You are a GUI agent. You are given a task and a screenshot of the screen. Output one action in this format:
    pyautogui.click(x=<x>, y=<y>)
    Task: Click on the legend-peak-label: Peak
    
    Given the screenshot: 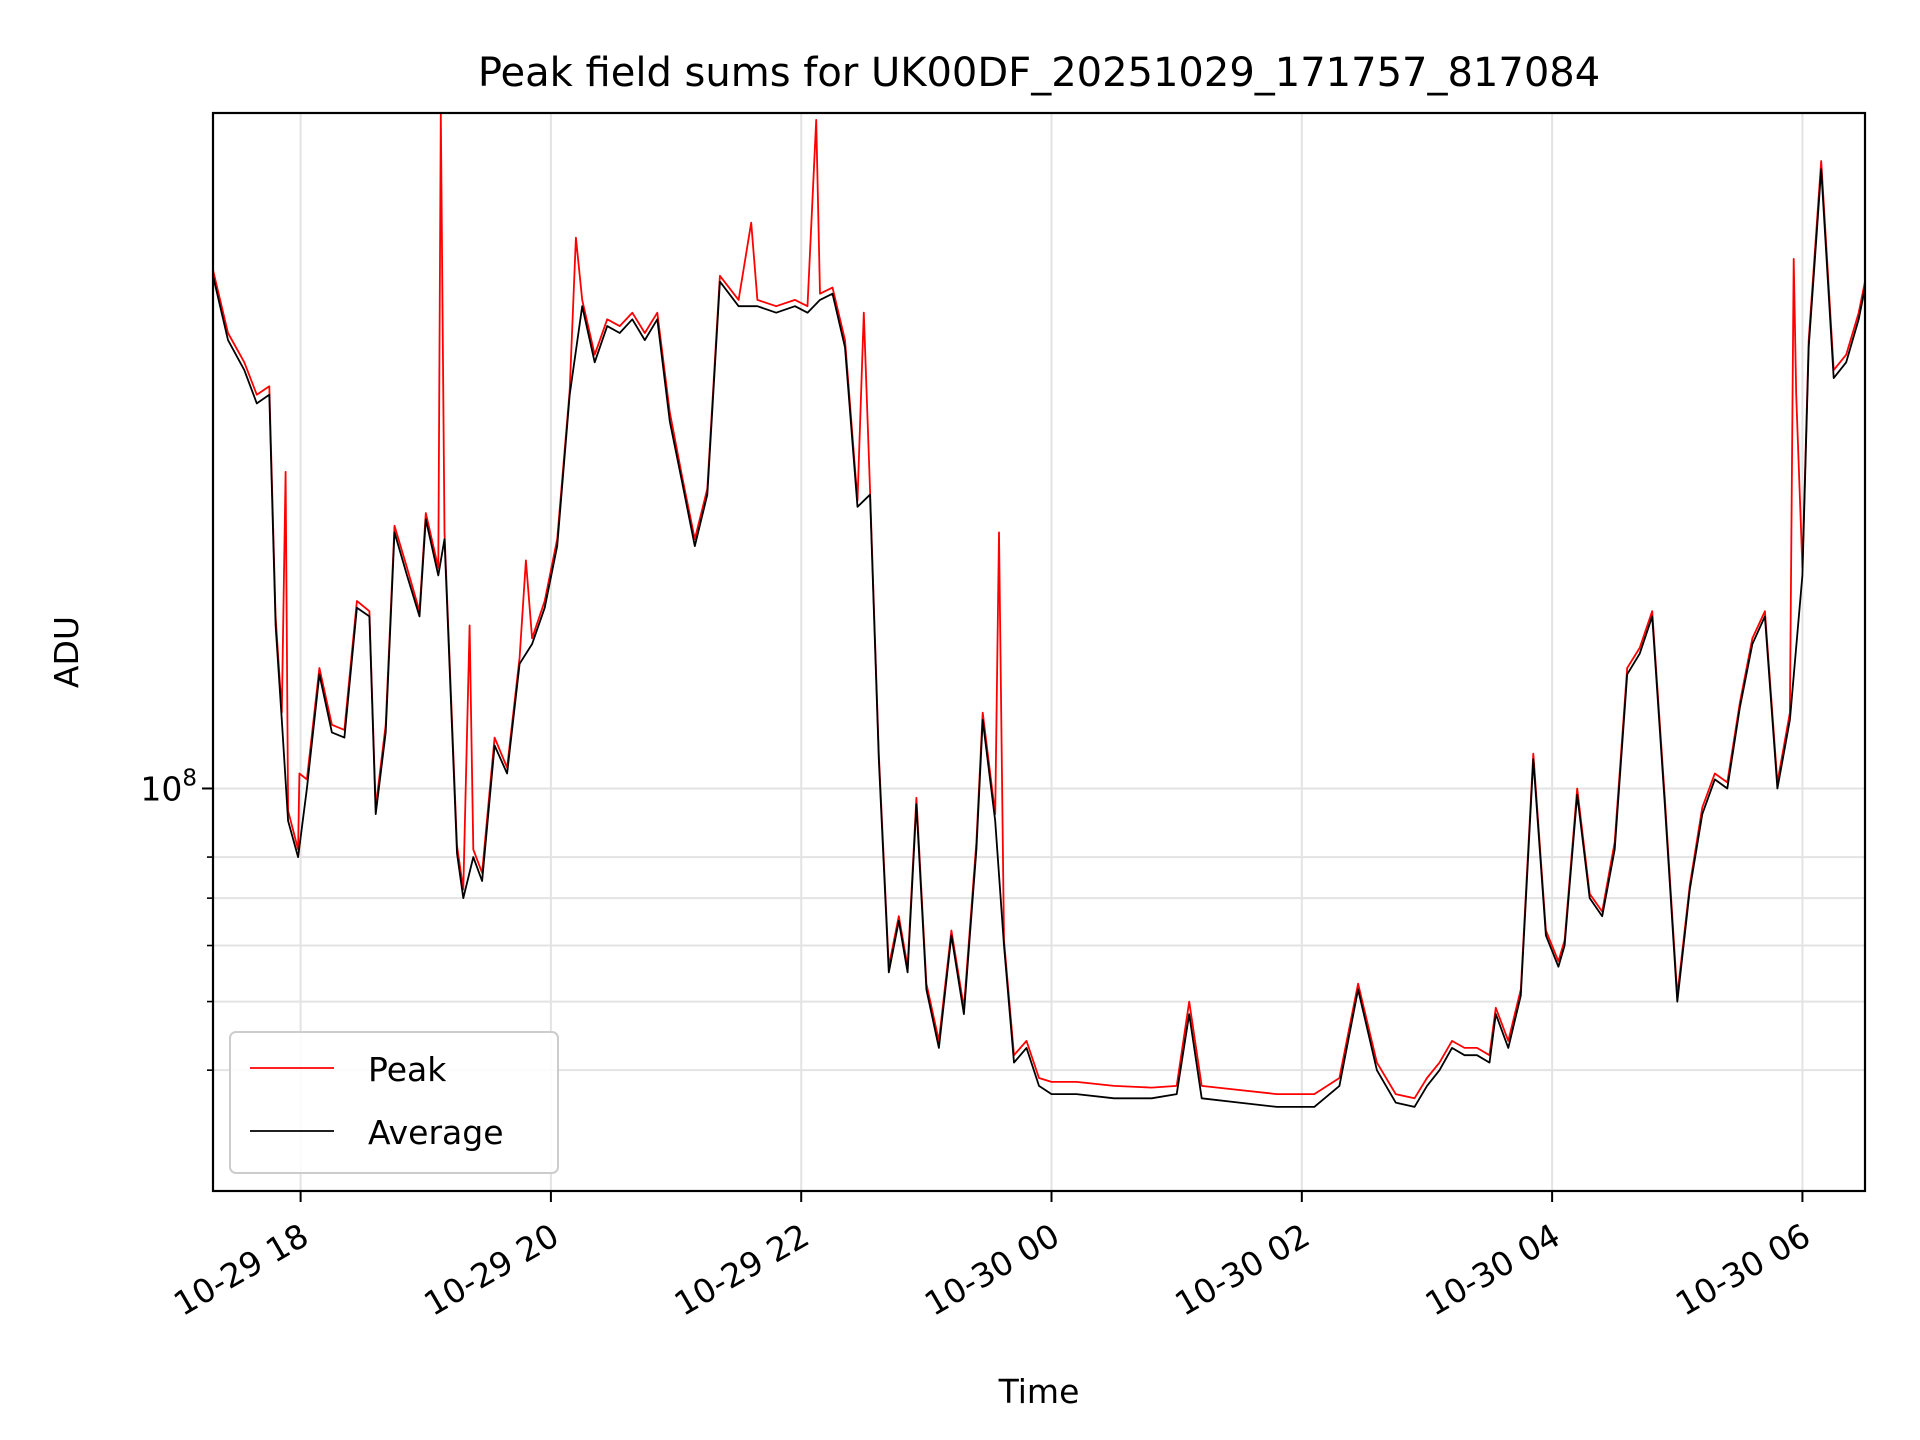 What is the action you would take?
    pyautogui.click(x=407, y=1069)
    